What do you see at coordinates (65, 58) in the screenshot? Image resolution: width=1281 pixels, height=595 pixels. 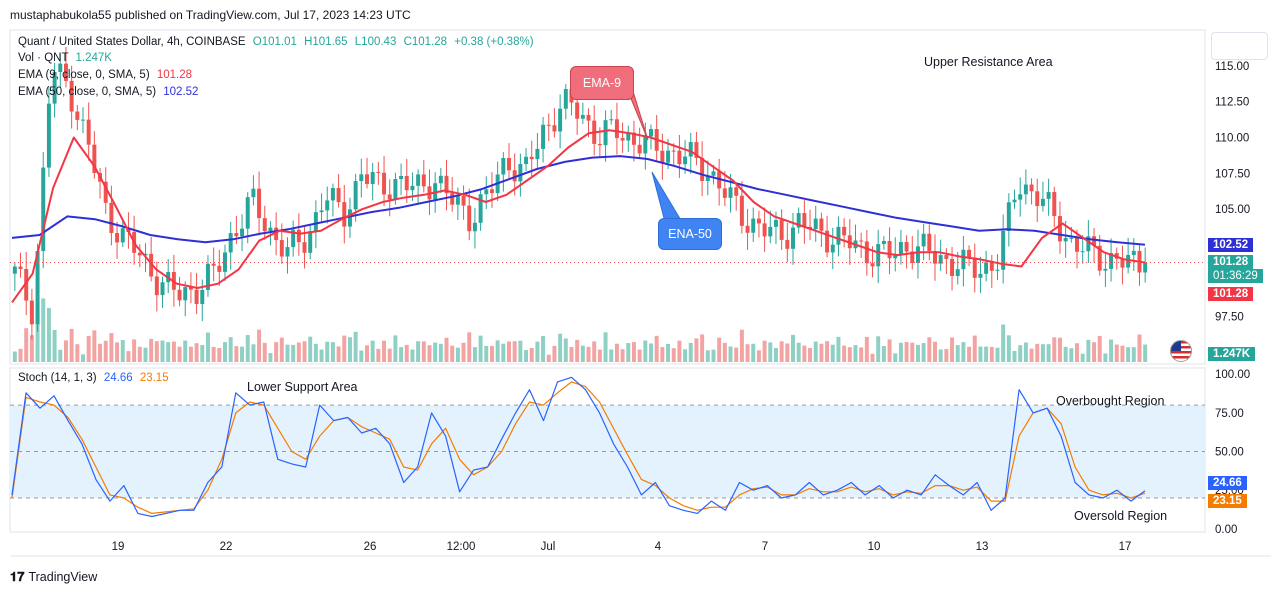 I see `volume-legend: Vol · QNT 1.247K` at bounding box center [65, 58].